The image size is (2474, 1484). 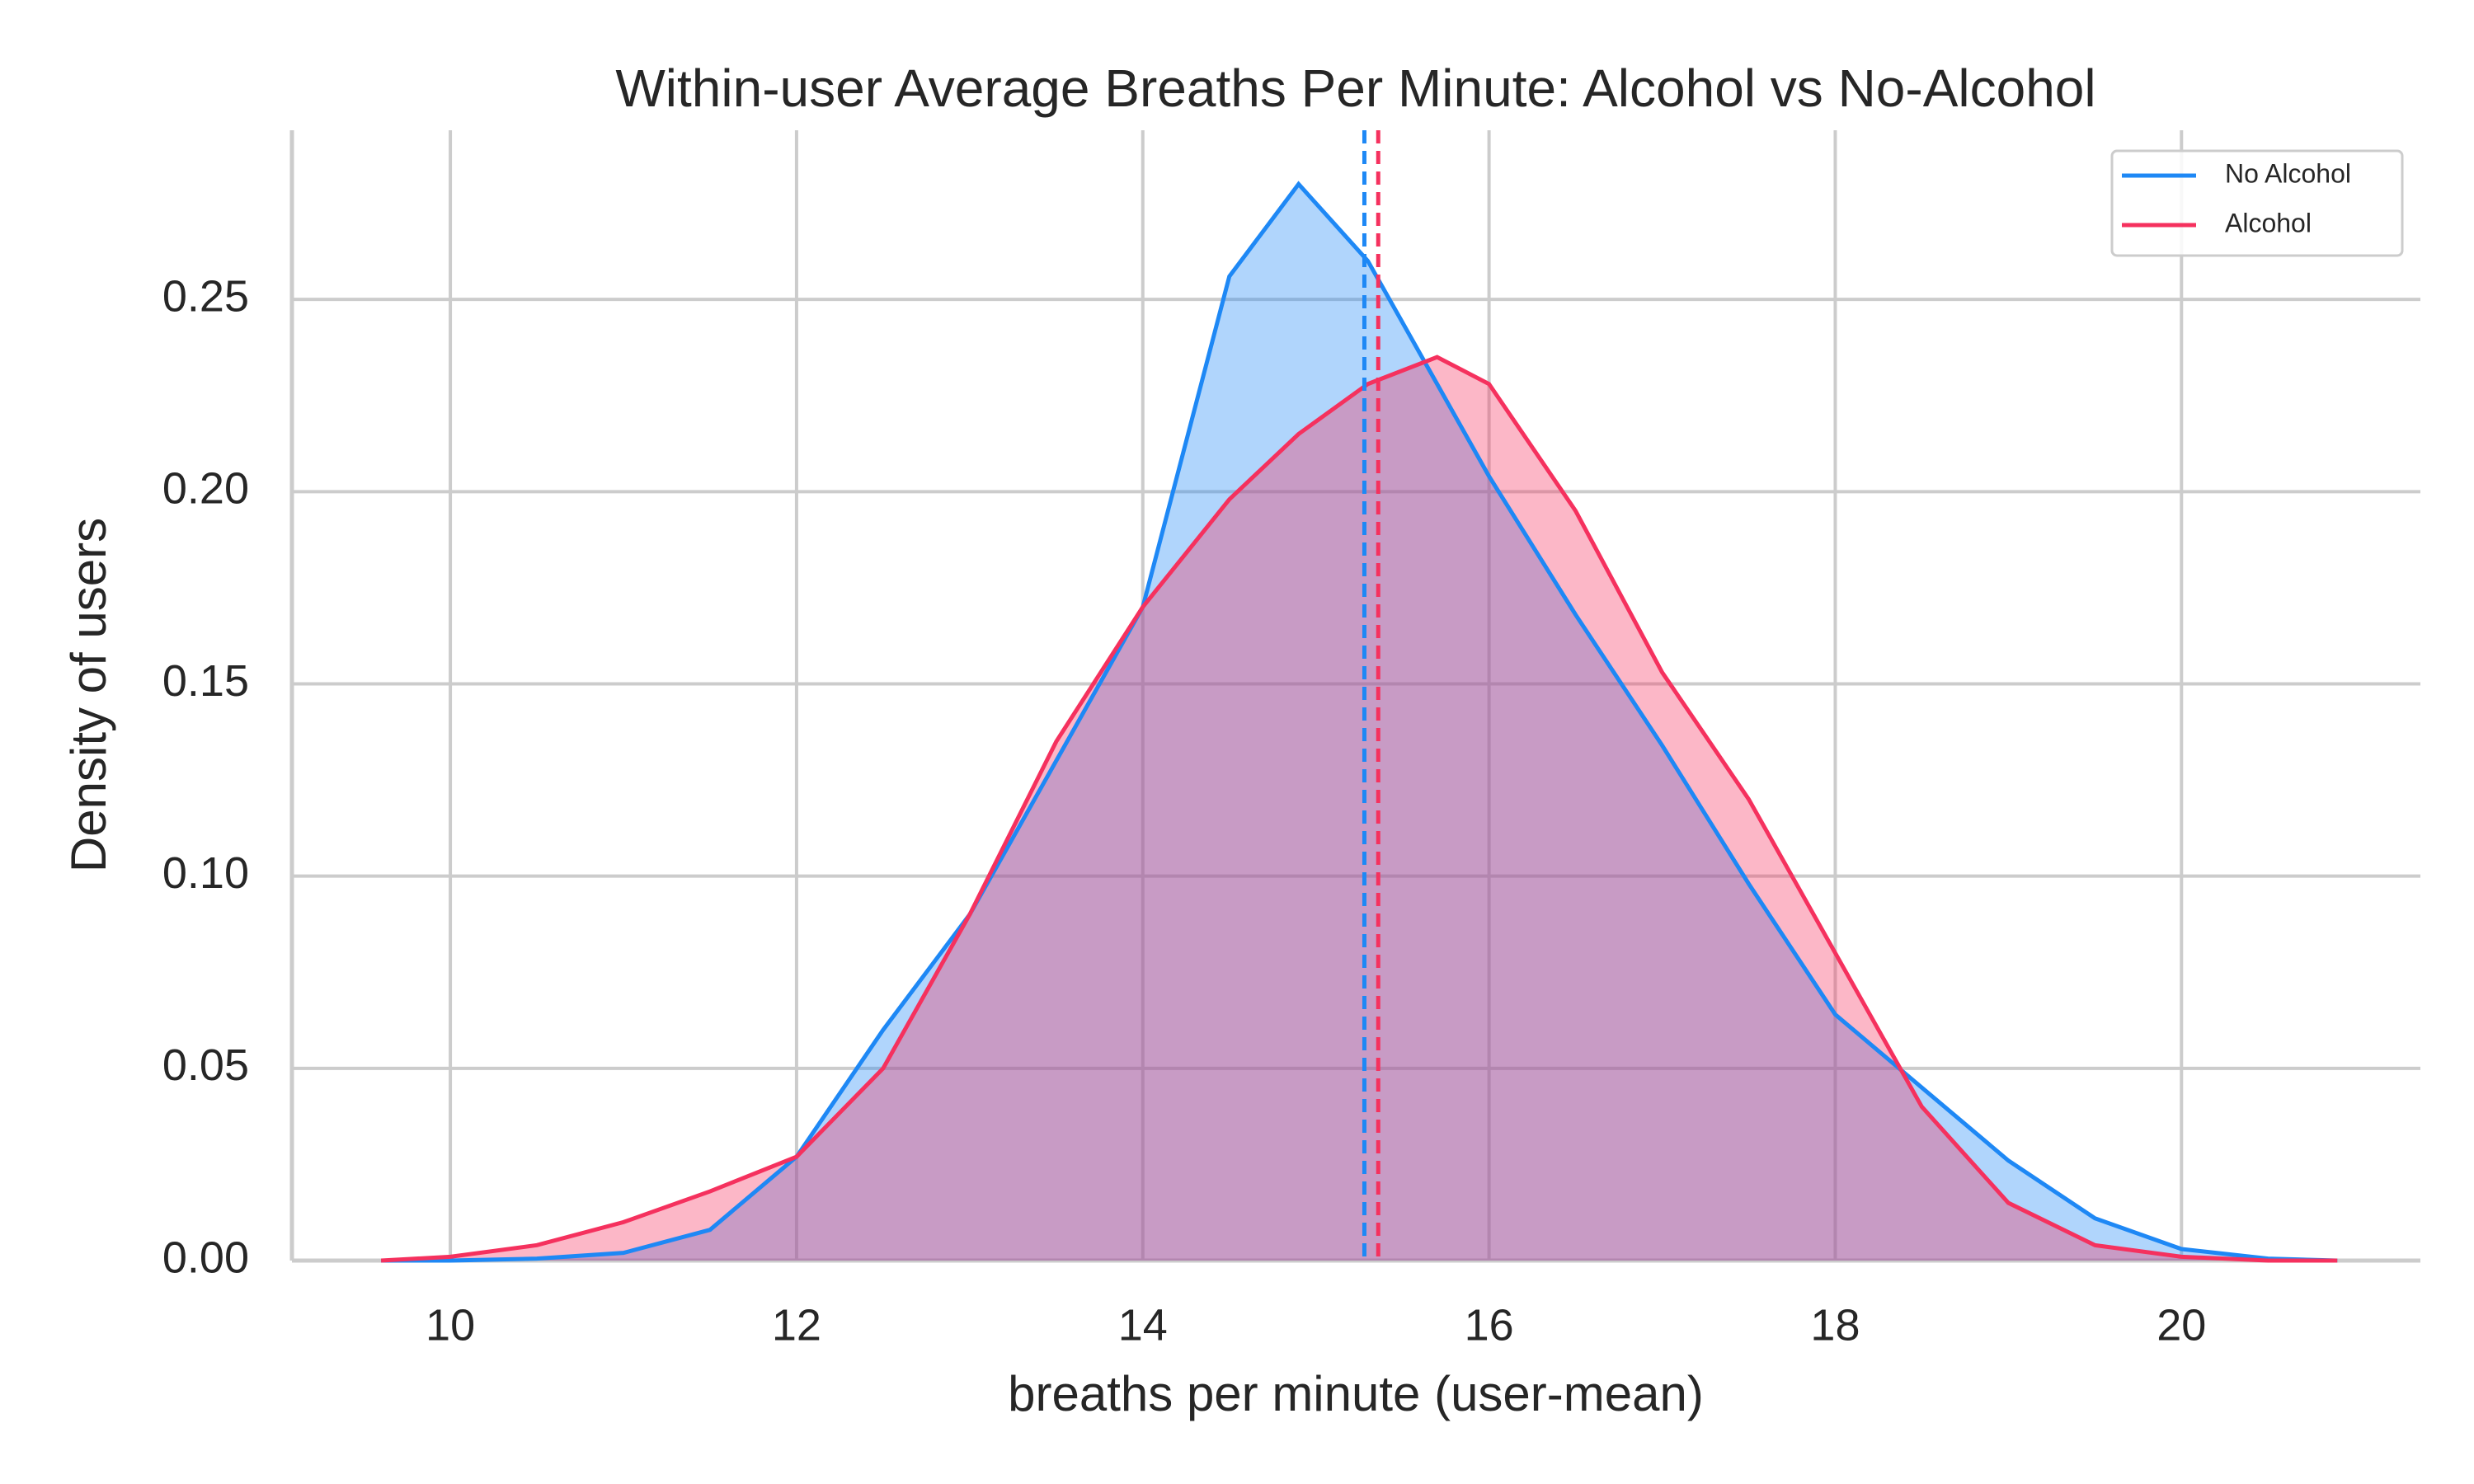 What do you see at coordinates (205, 681) in the screenshot?
I see `y-tick-label: 0.15` at bounding box center [205, 681].